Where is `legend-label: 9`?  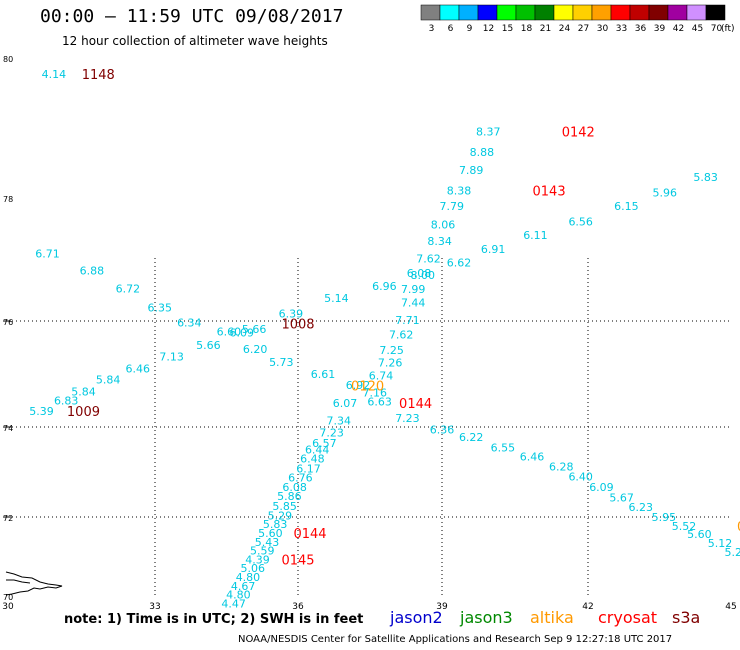
legend-label: 9 is located at coordinates (470, 29).